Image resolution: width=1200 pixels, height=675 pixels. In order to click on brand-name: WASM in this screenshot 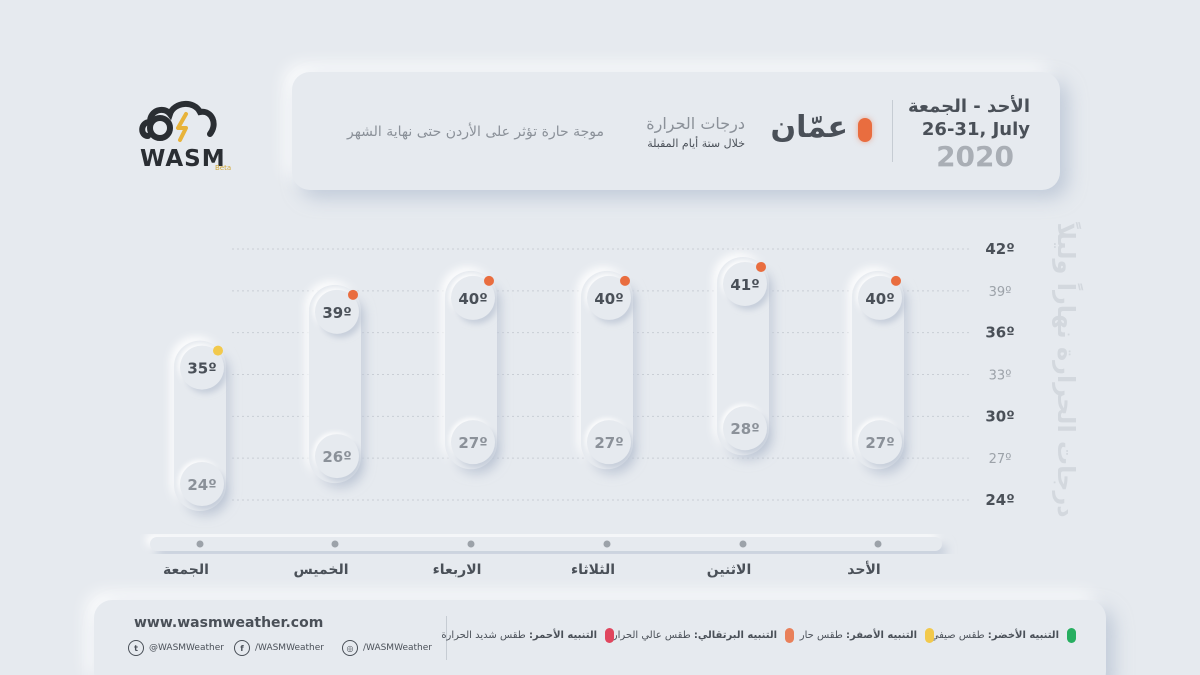, I will do `click(183, 159)`.